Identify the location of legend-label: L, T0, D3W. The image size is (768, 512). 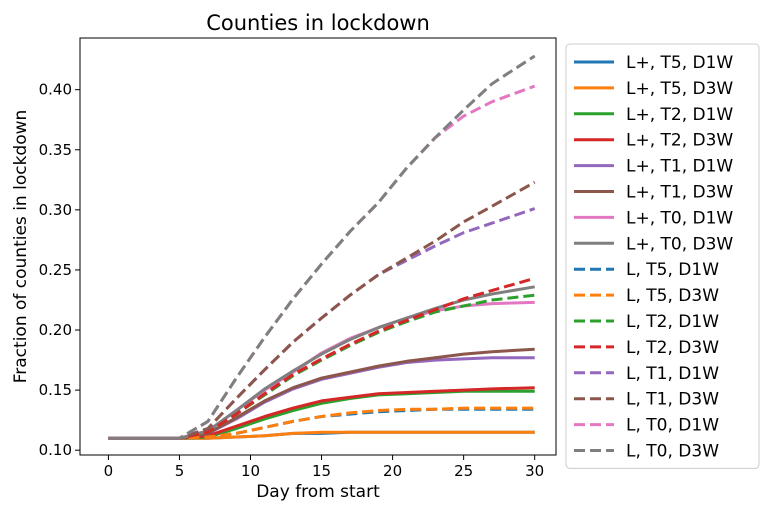
(672, 452).